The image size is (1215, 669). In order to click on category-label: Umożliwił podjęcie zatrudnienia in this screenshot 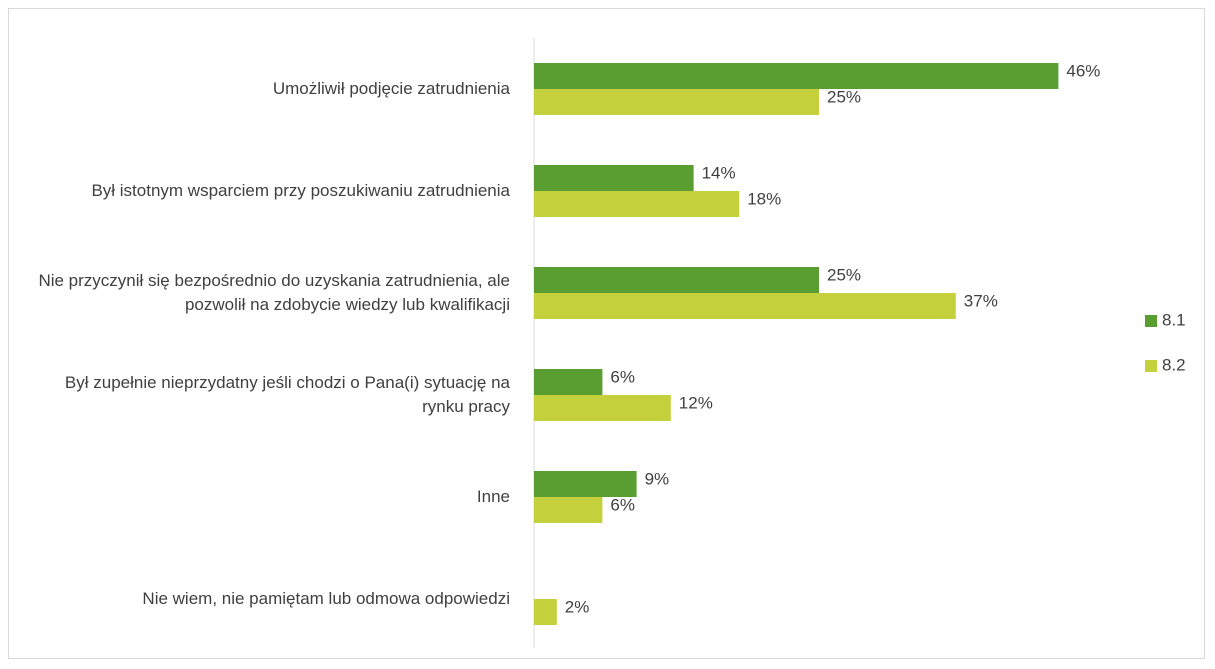, I will do `click(391, 88)`.